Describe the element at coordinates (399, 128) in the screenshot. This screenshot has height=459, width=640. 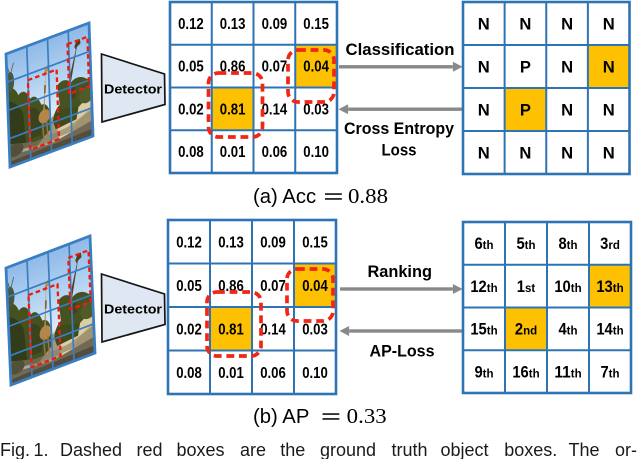
I see `svg-text: Cross Entropy` at that location.